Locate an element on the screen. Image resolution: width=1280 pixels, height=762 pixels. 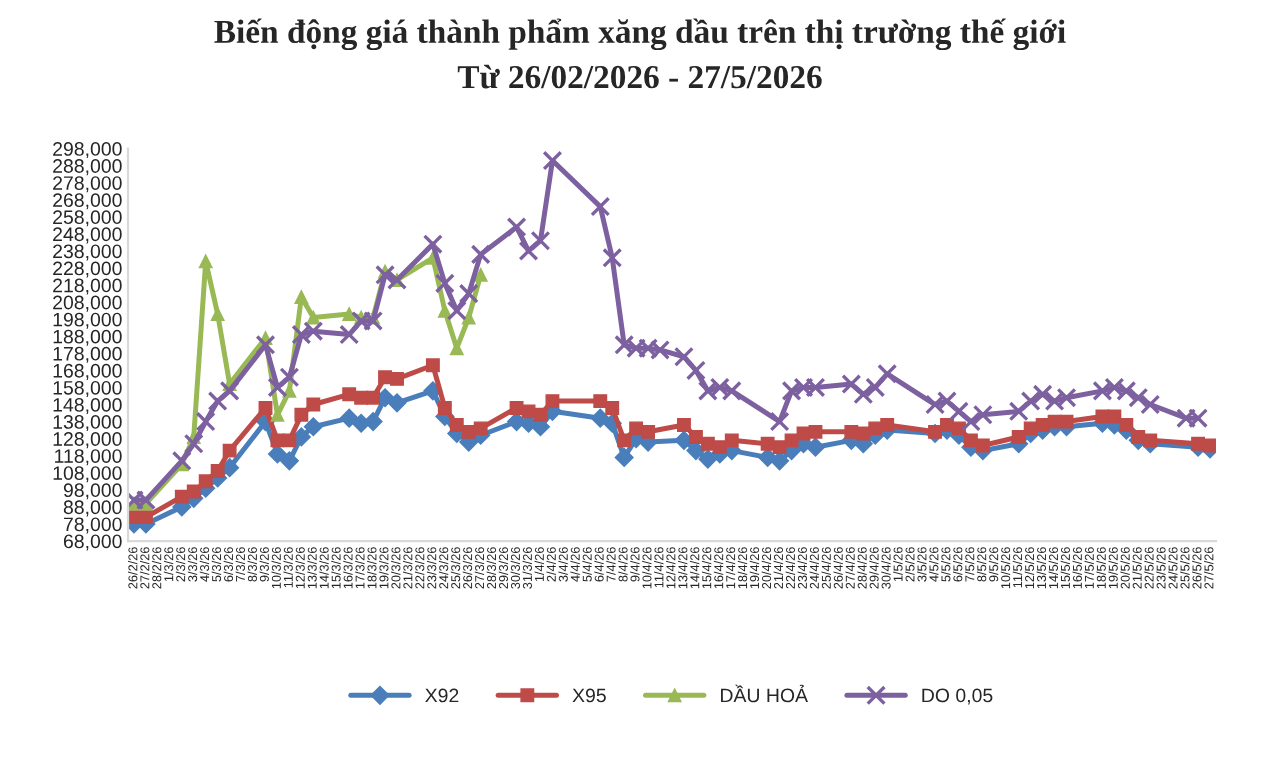
y-tick-label: 258,000 is located at coordinates (87, 218).